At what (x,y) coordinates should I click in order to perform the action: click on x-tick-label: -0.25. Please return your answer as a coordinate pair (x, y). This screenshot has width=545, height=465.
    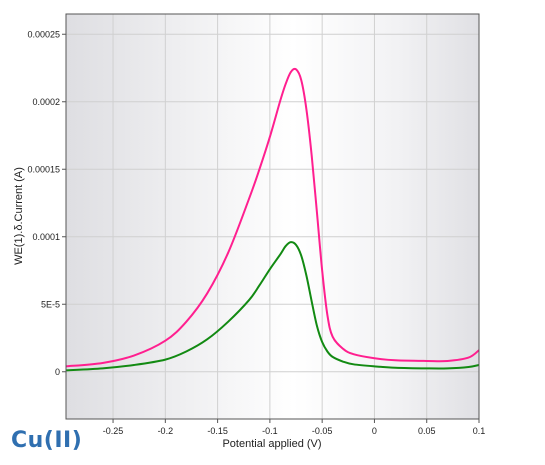
    Looking at the image, I should click on (113, 431).